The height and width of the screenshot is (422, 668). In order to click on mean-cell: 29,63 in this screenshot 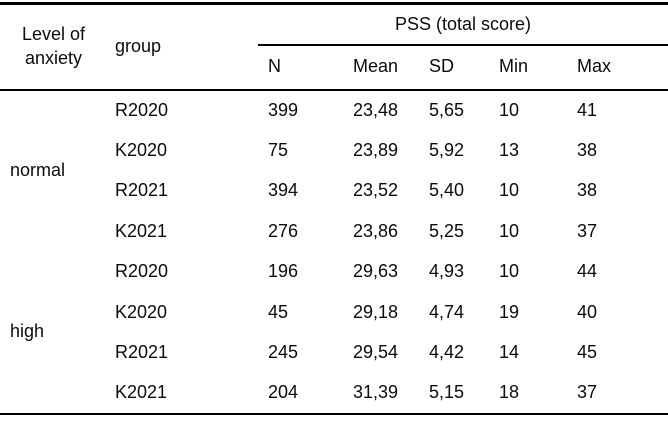, I will do `click(376, 271)`.